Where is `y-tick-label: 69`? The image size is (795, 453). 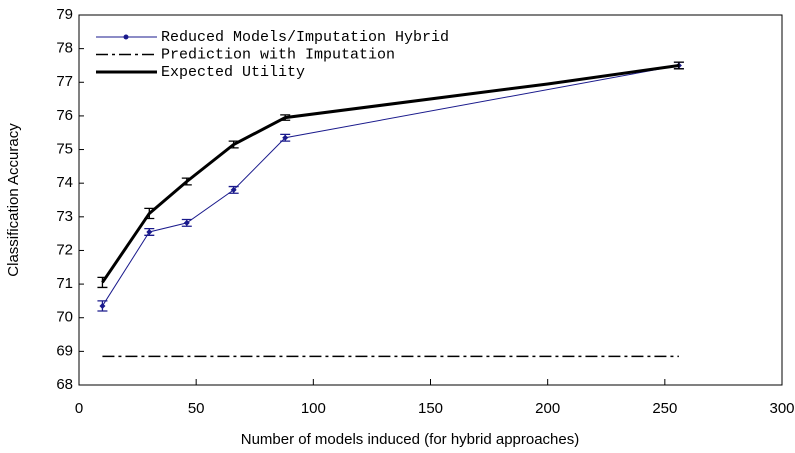
y-tick-label: 69 is located at coordinates (64, 350).